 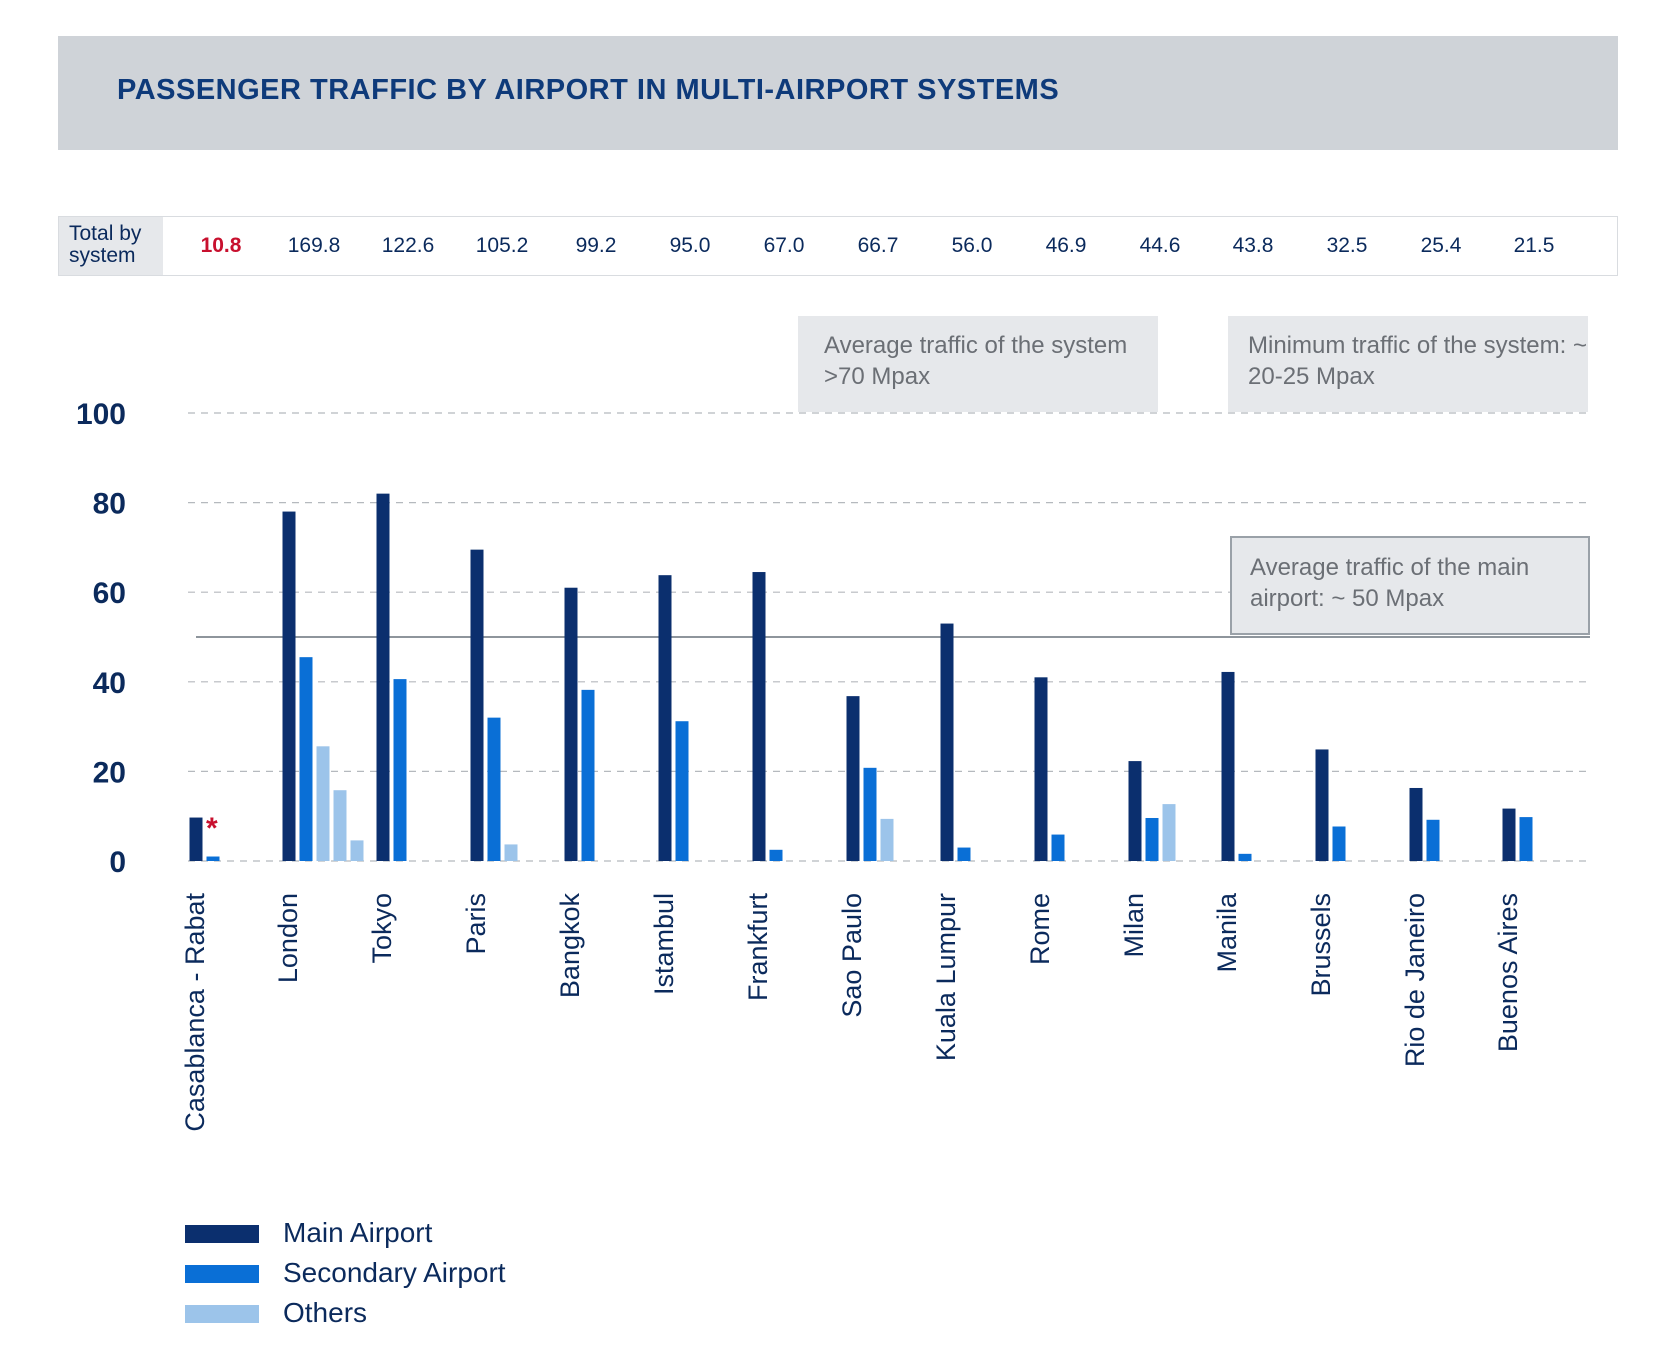 I want to click on y-tick-label: 100, so click(x=101, y=414).